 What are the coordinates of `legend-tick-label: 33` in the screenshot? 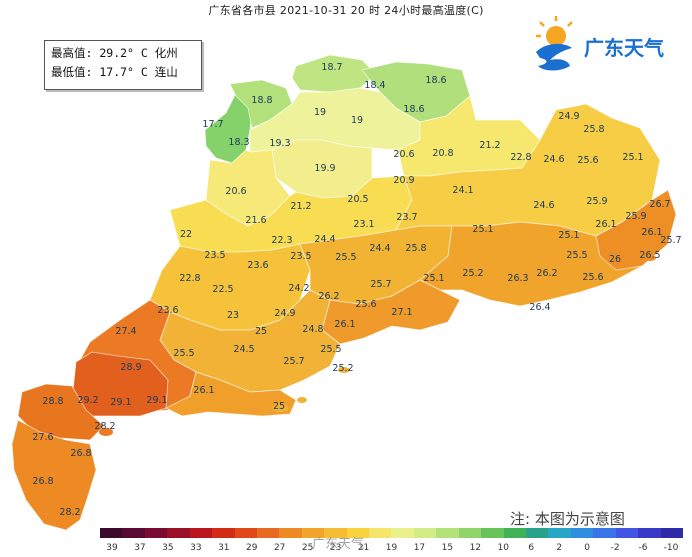 It's located at (196, 548).